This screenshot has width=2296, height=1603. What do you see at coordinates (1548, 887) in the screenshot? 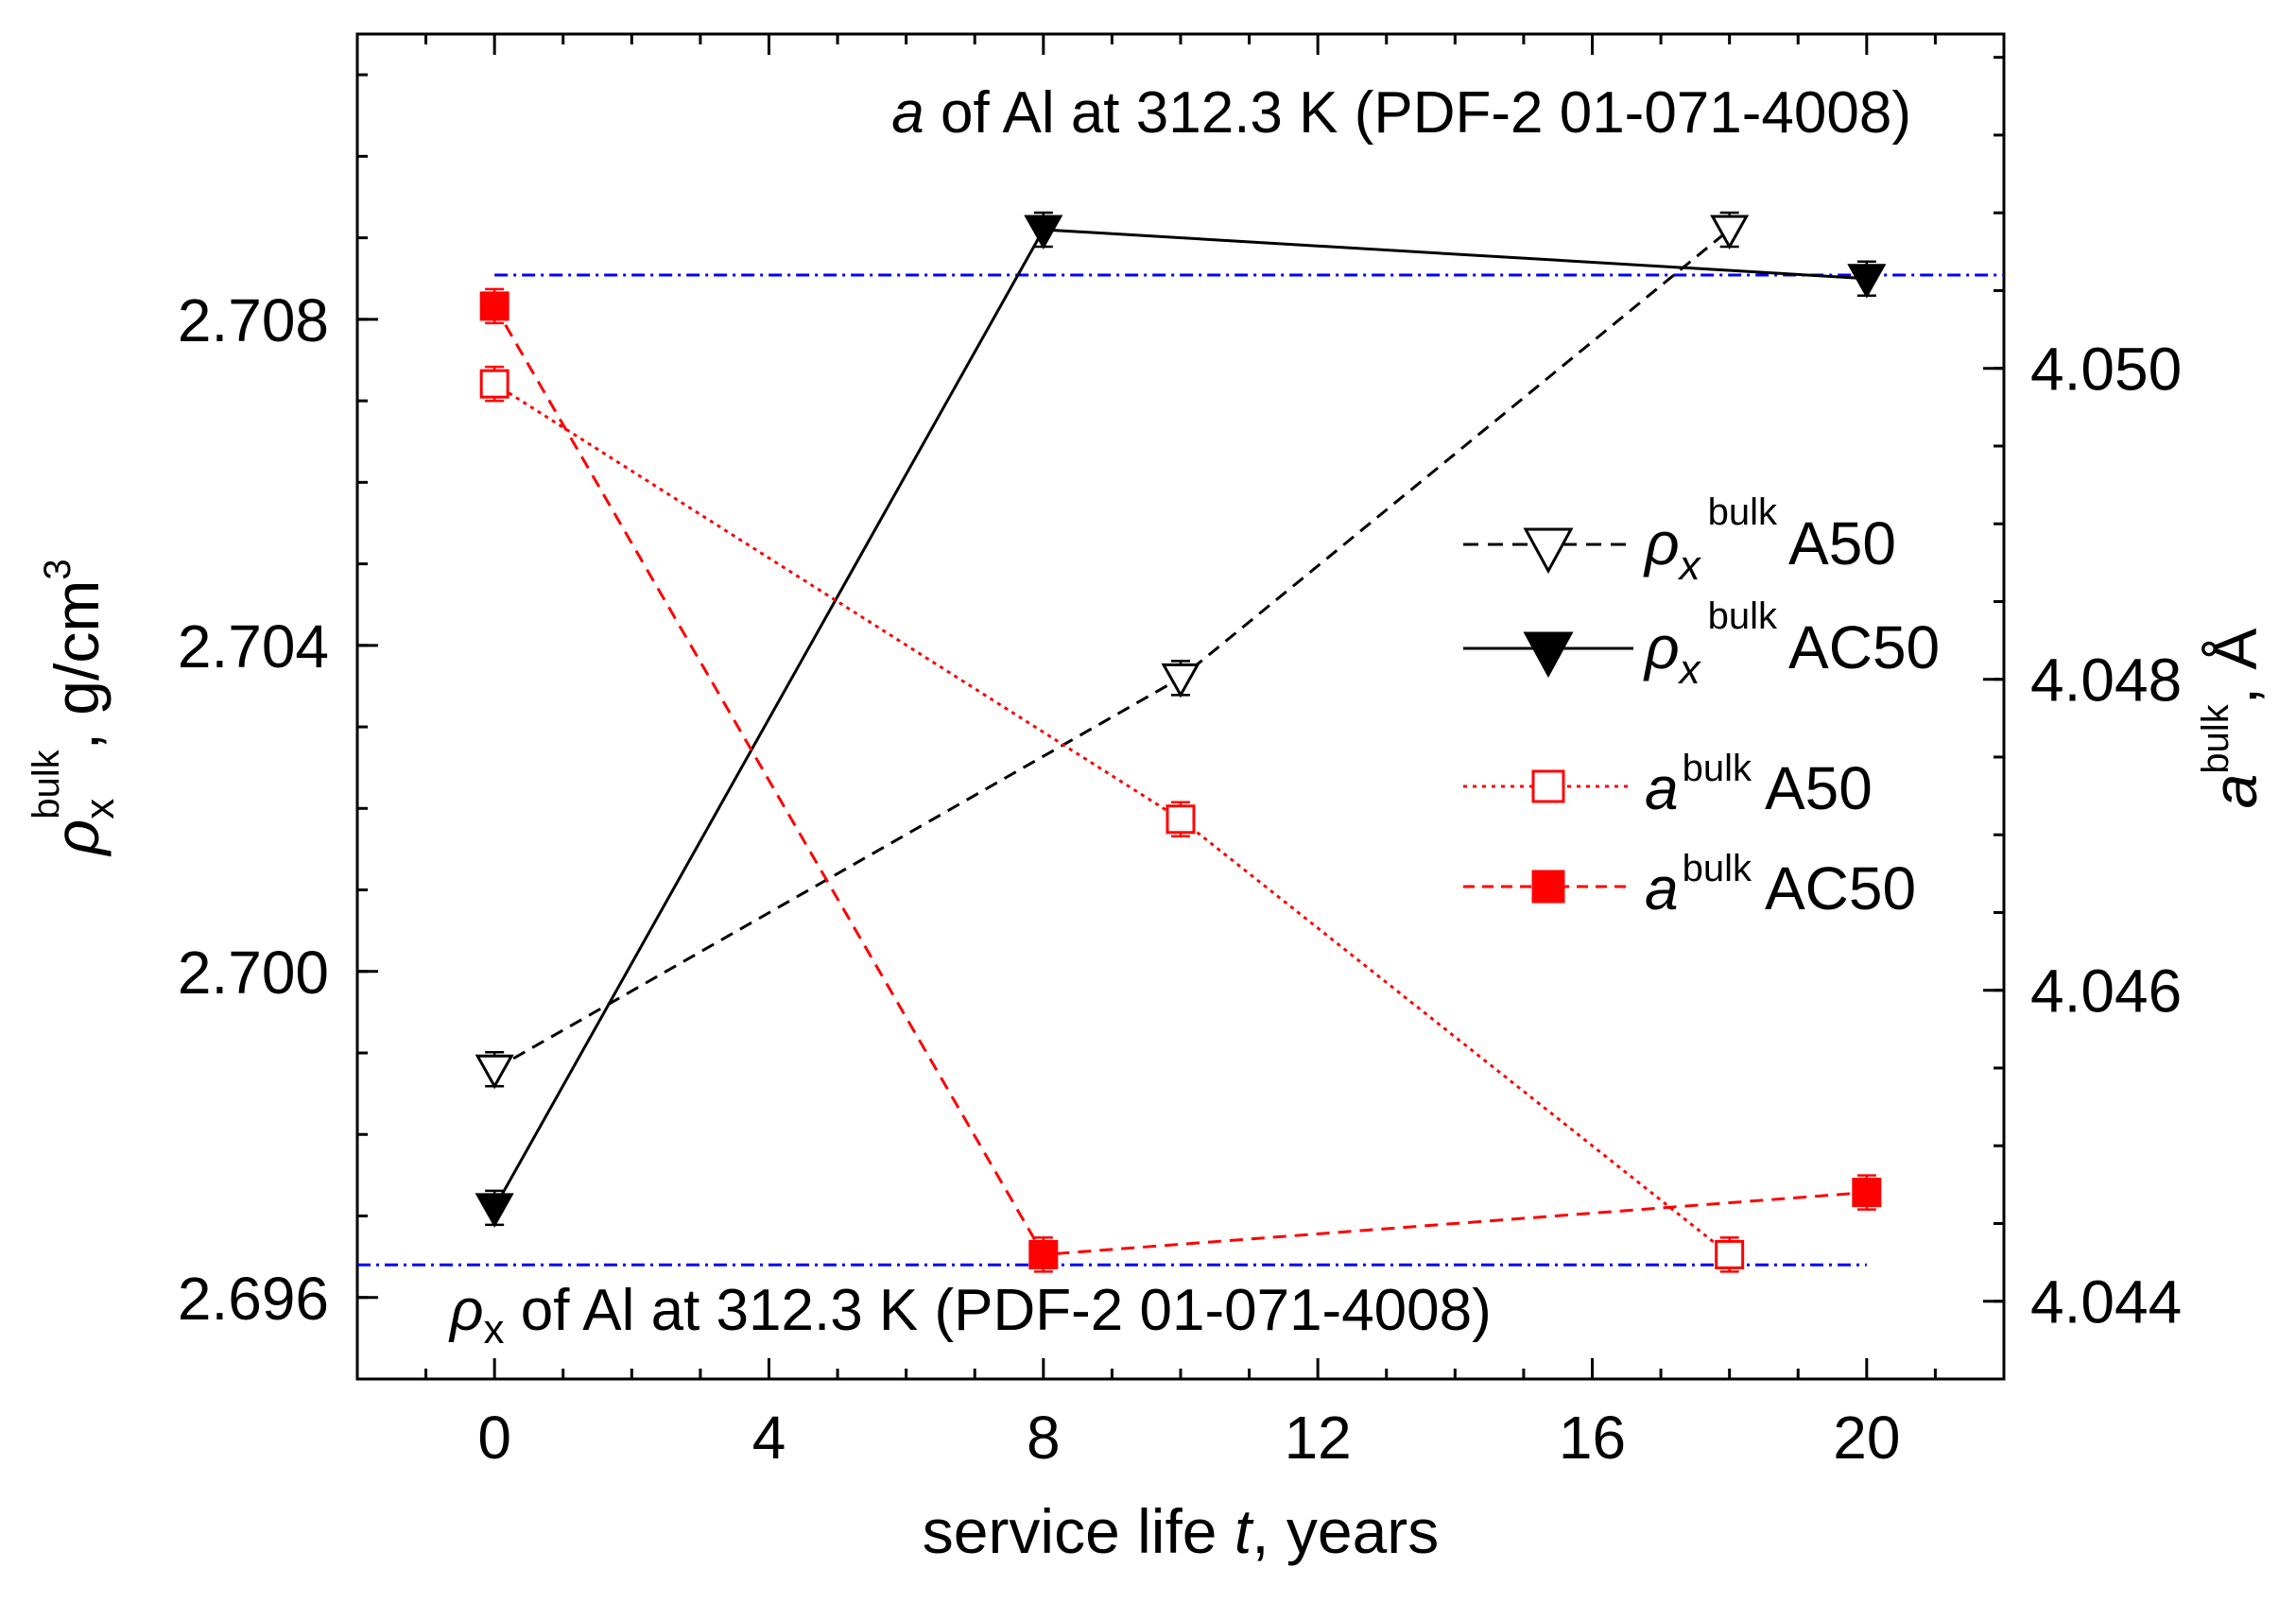
I see `legend-marker-a-ac50` at bounding box center [1548, 887].